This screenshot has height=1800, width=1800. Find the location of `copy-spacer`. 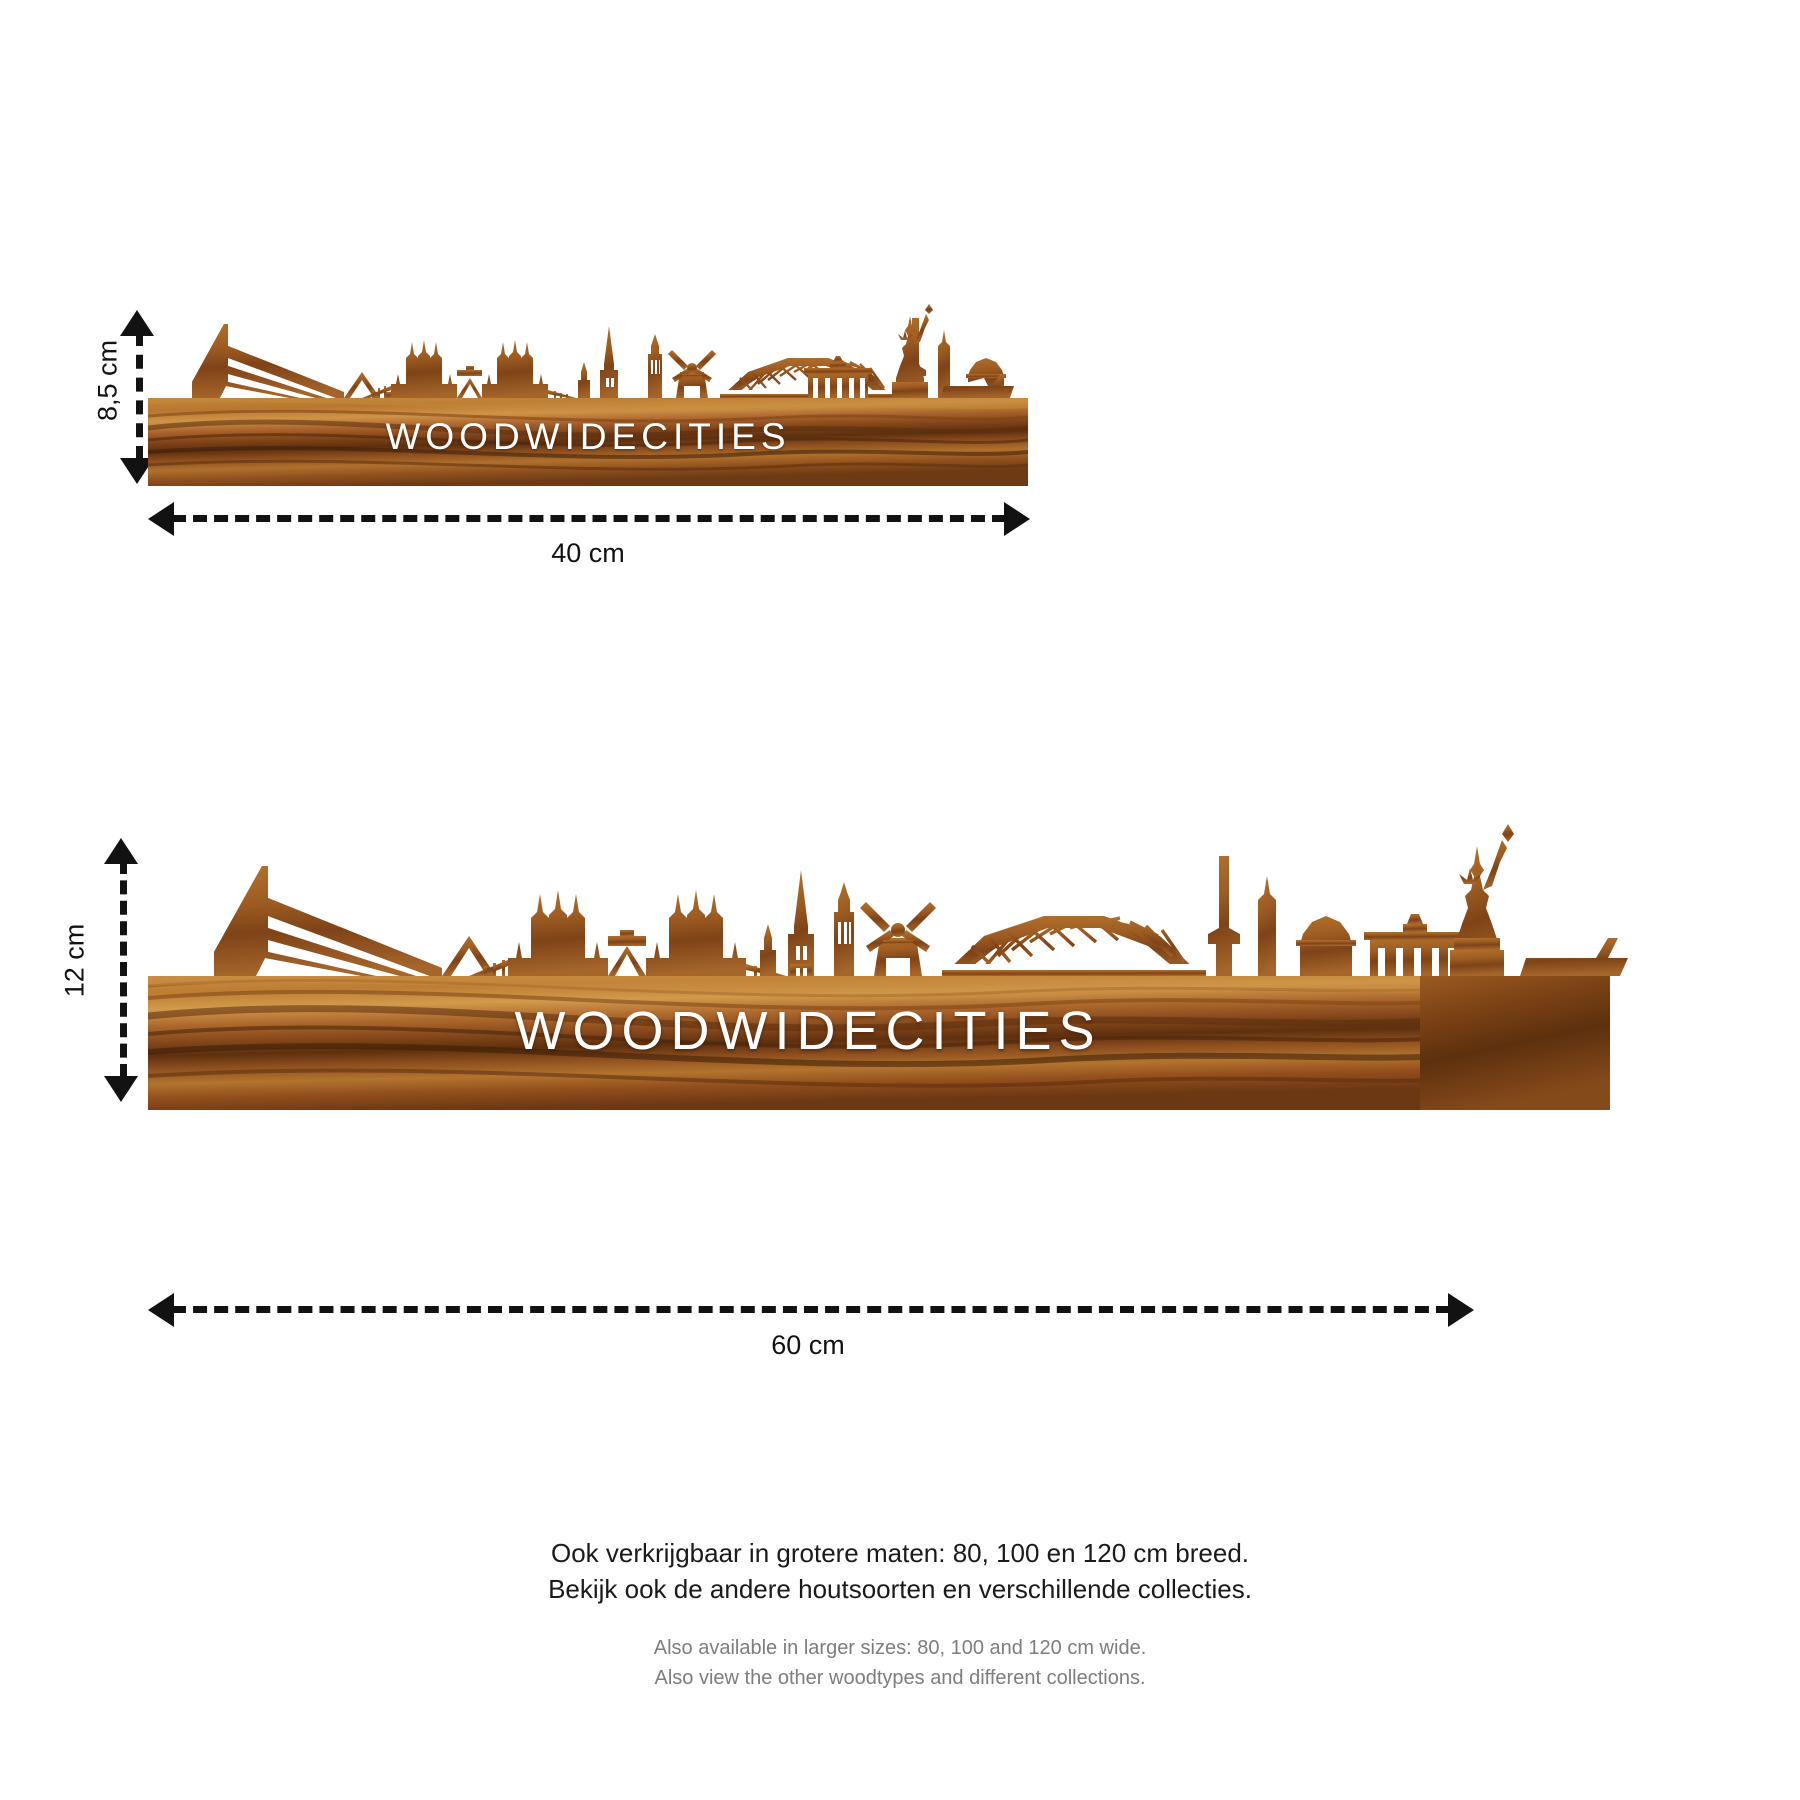

copy-spacer is located at coordinates (900, 1620).